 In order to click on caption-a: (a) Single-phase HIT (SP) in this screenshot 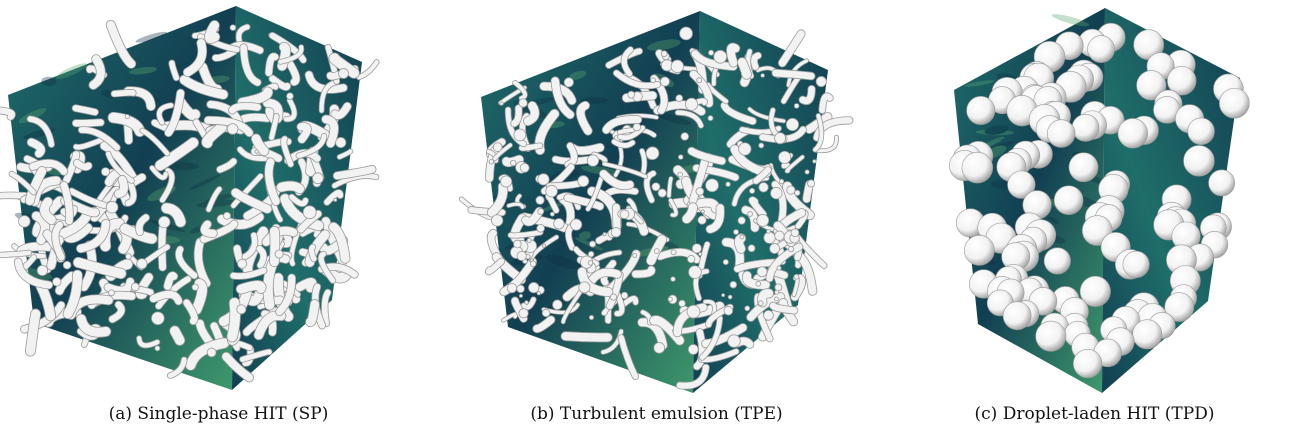, I will do `click(218, 414)`.